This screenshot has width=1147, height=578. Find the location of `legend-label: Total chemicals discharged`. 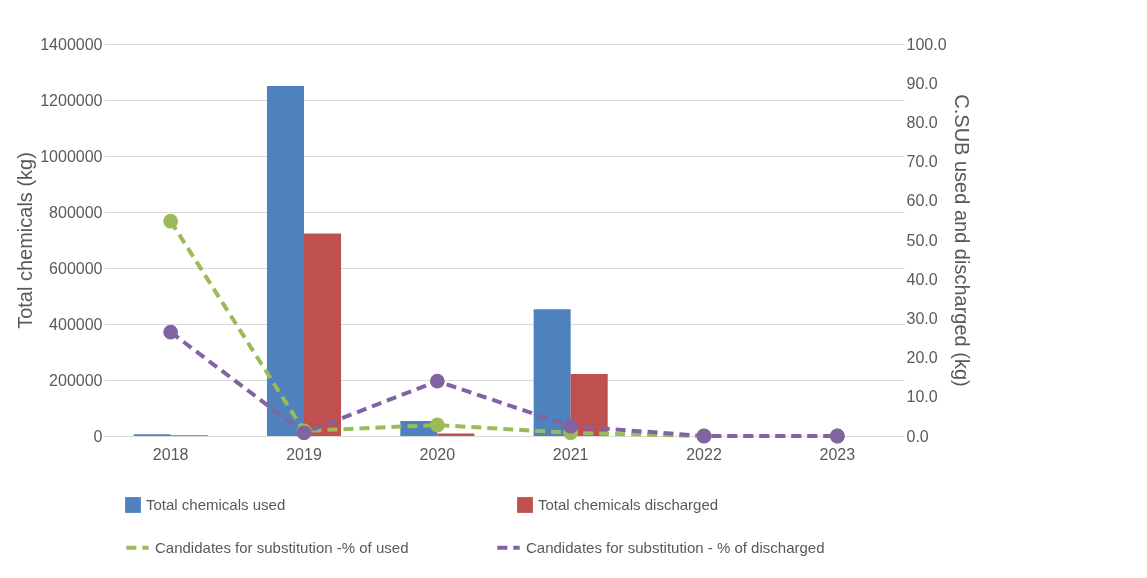

legend-label: Total chemicals discharged is located at coordinates (628, 504).